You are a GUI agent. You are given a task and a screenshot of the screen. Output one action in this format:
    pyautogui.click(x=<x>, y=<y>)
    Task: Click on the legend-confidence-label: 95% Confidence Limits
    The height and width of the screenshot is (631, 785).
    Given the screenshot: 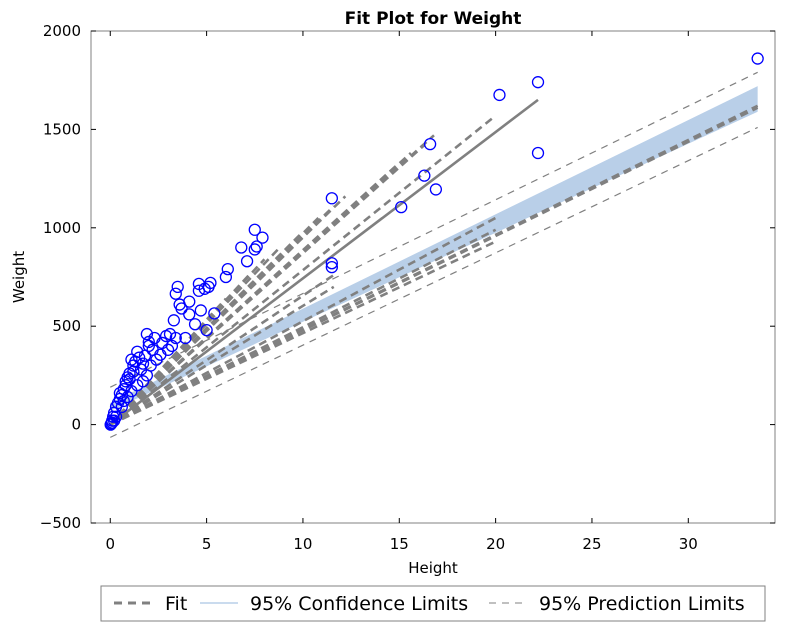 What is the action you would take?
    pyautogui.click(x=359, y=604)
    